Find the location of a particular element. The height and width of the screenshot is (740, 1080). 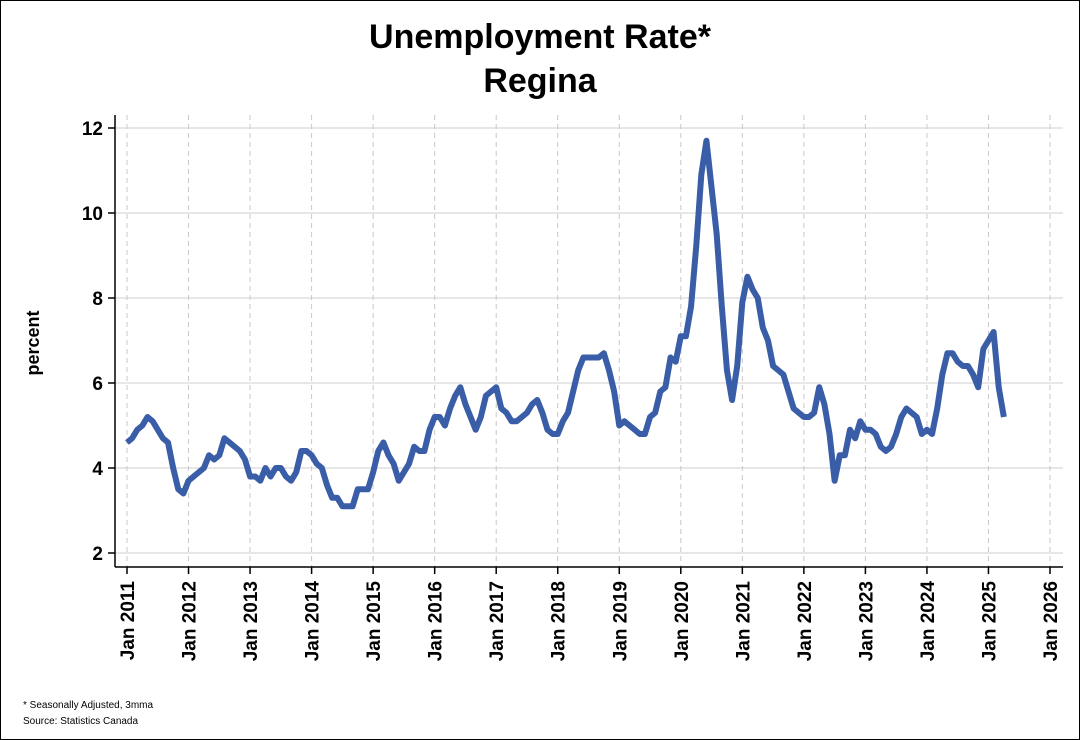

footnote-source: Source: Statistics Canada is located at coordinates (81, 721).